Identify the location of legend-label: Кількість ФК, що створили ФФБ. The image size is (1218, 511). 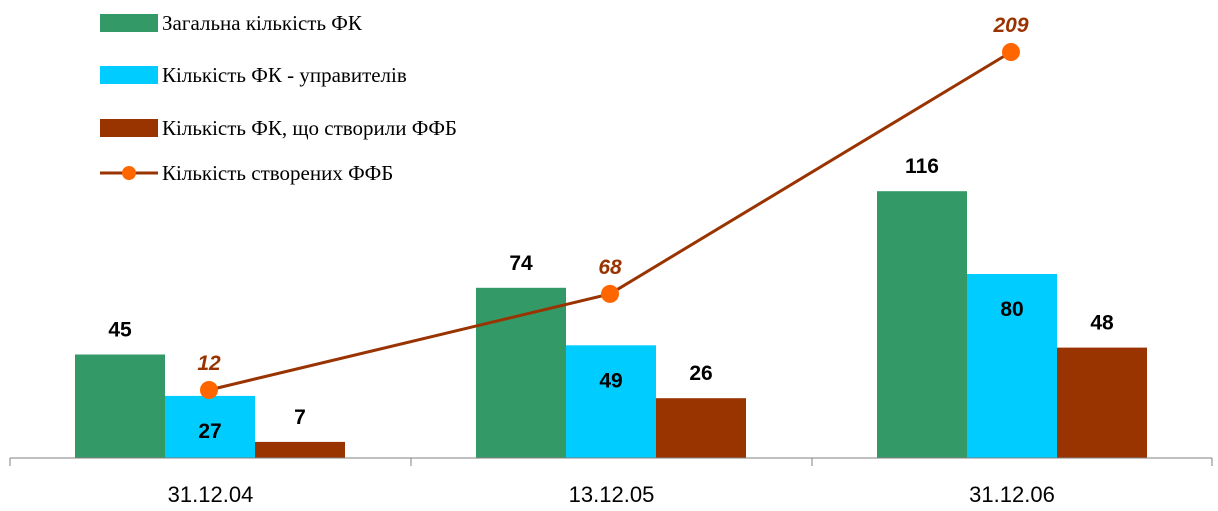
(309, 128).